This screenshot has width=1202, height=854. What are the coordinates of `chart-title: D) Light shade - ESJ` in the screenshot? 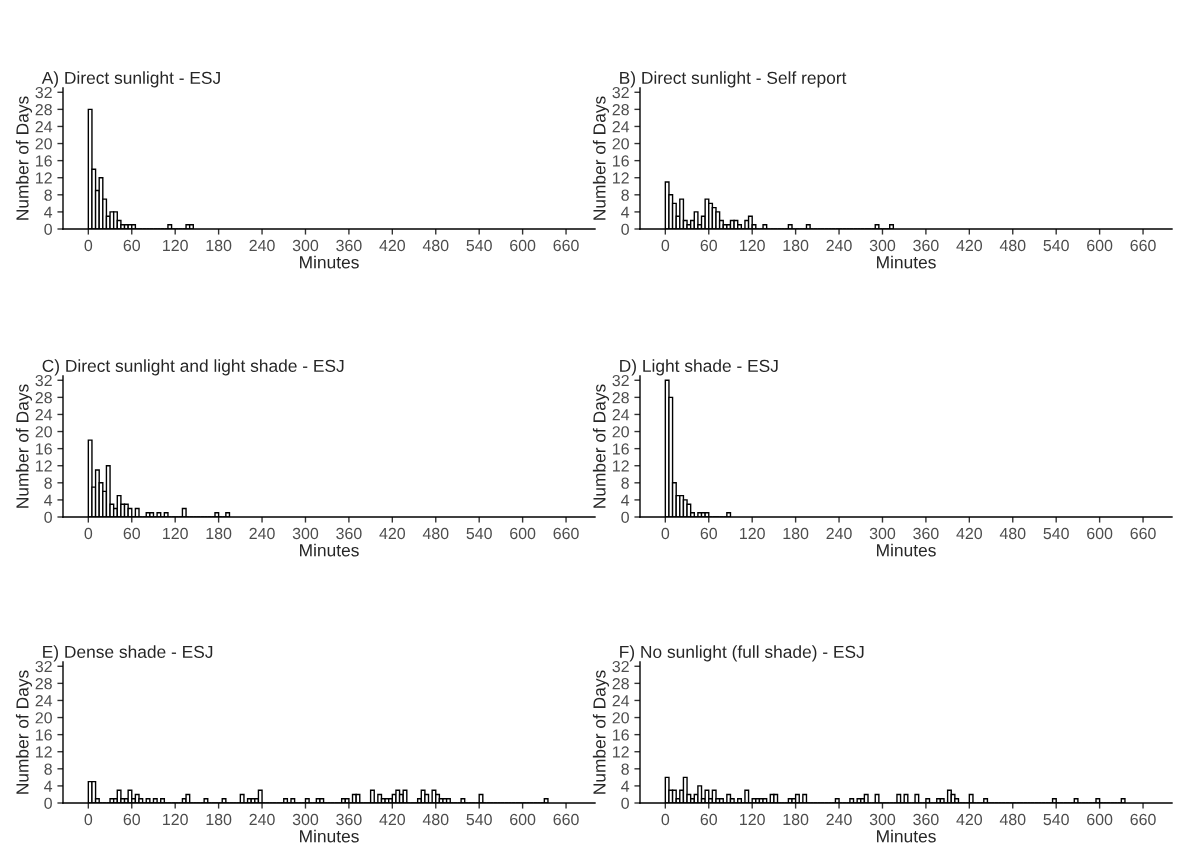 It's located at (699, 367).